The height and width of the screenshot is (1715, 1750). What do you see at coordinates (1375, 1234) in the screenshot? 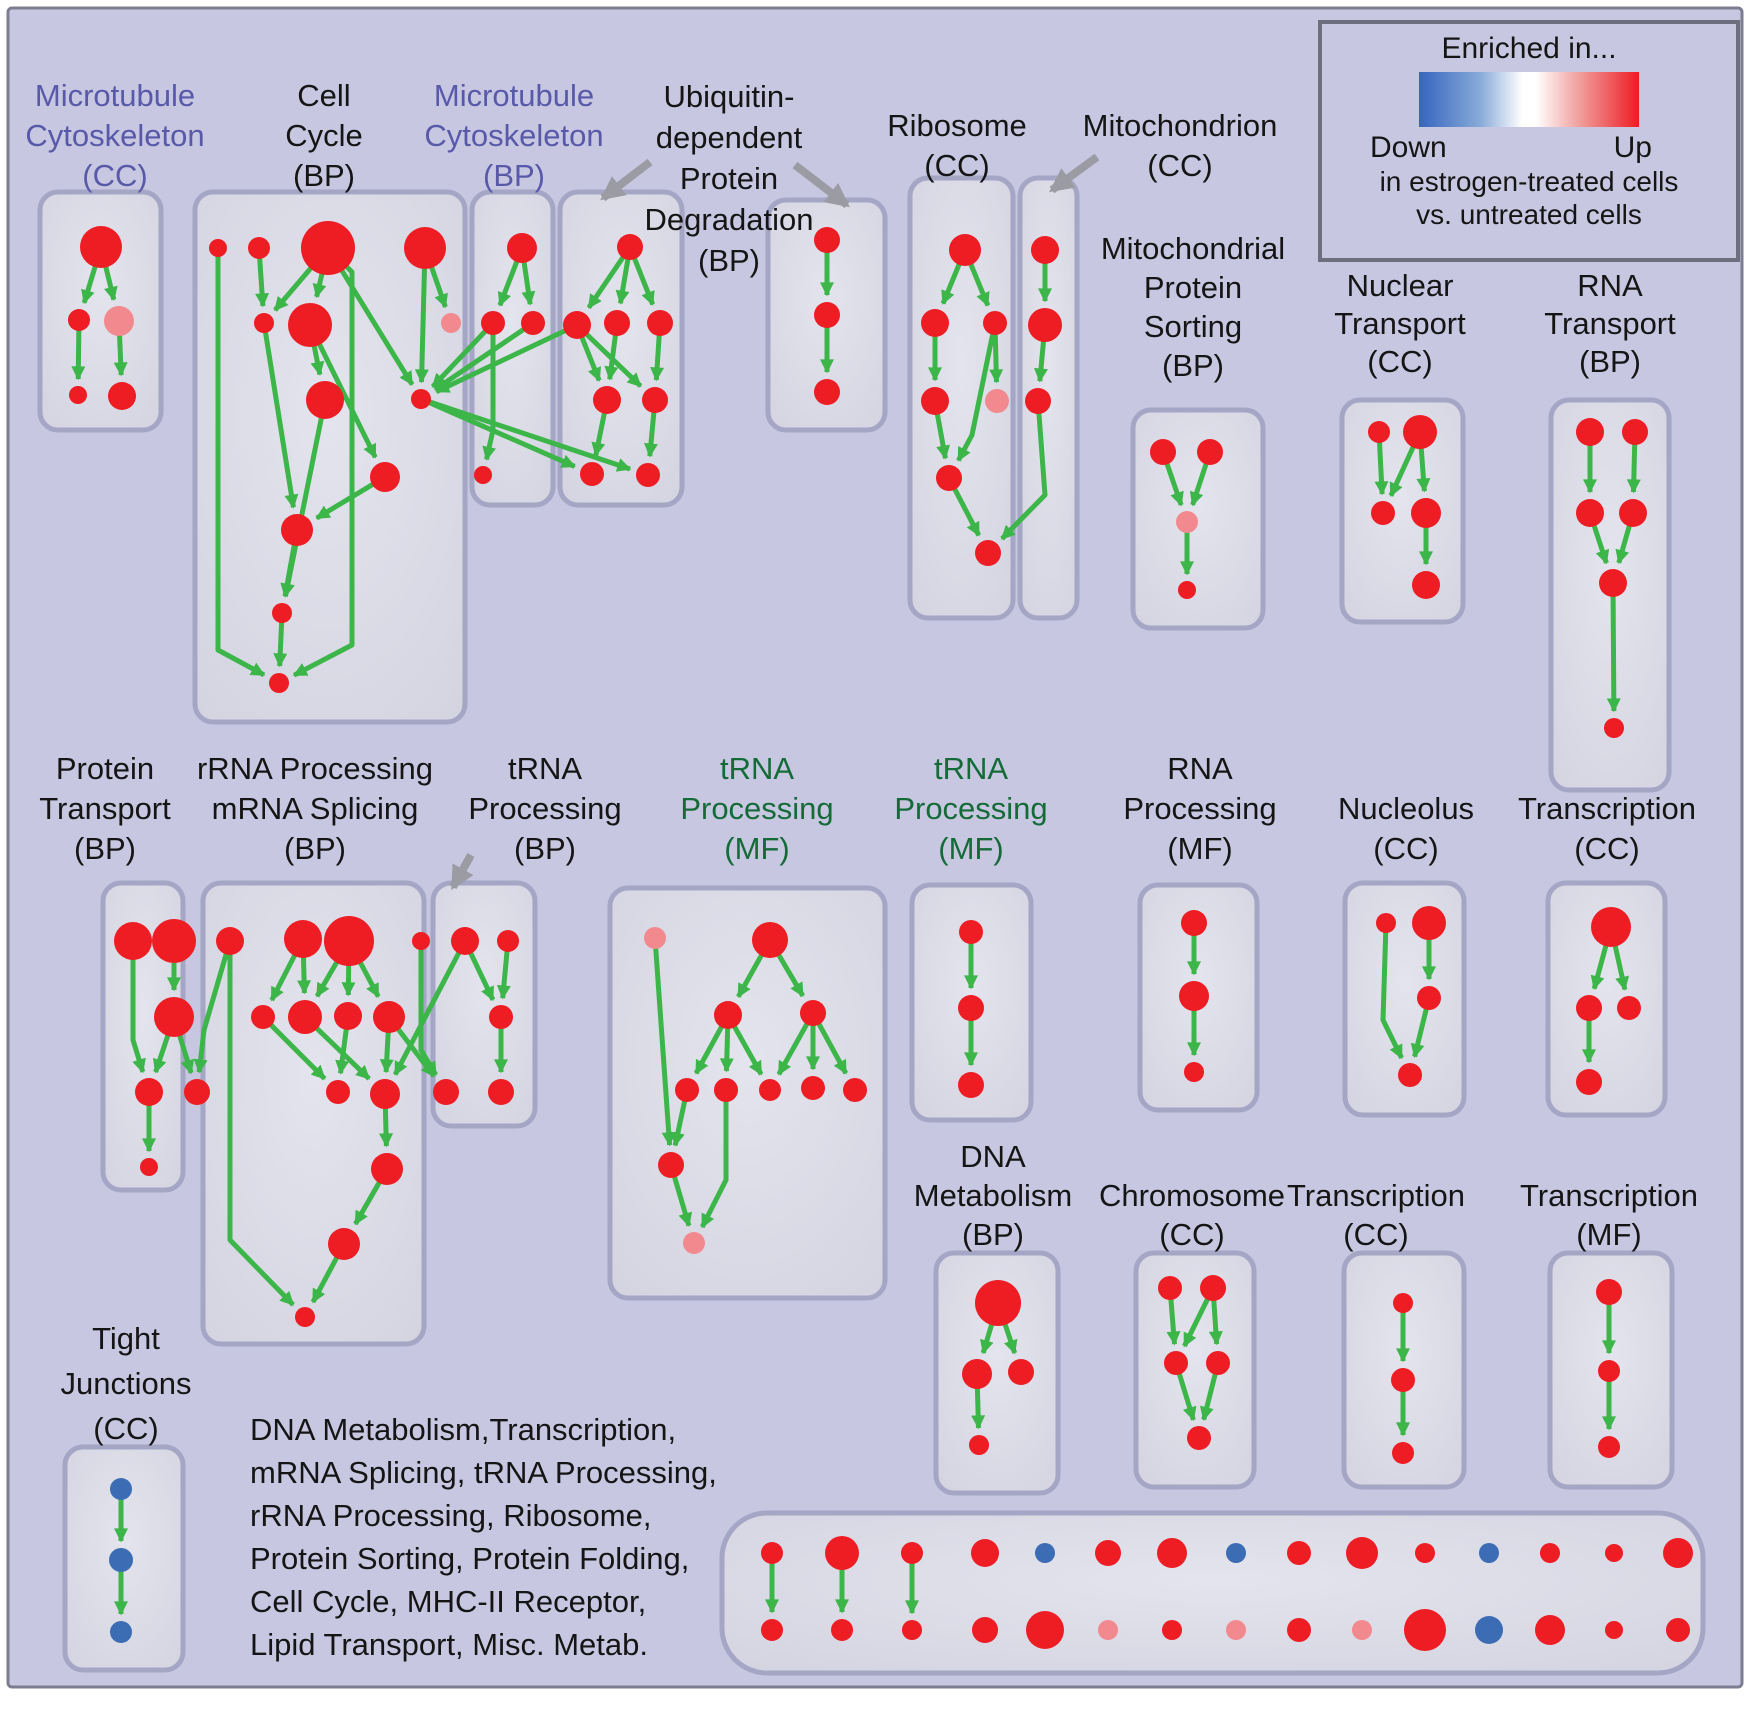
I see `txcc2-label-line-1: (CC)` at bounding box center [1375, 1234].